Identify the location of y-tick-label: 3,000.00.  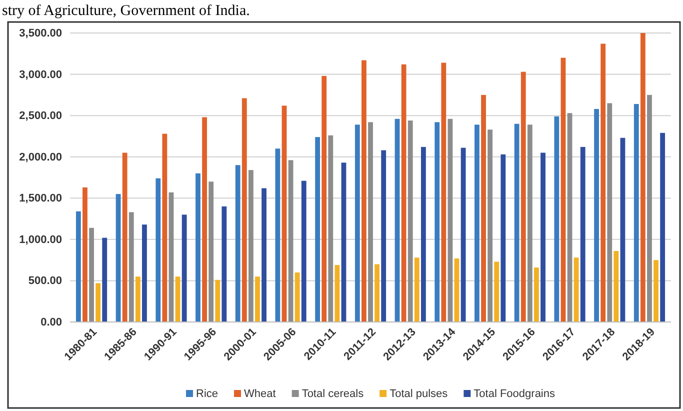
(40, 74).